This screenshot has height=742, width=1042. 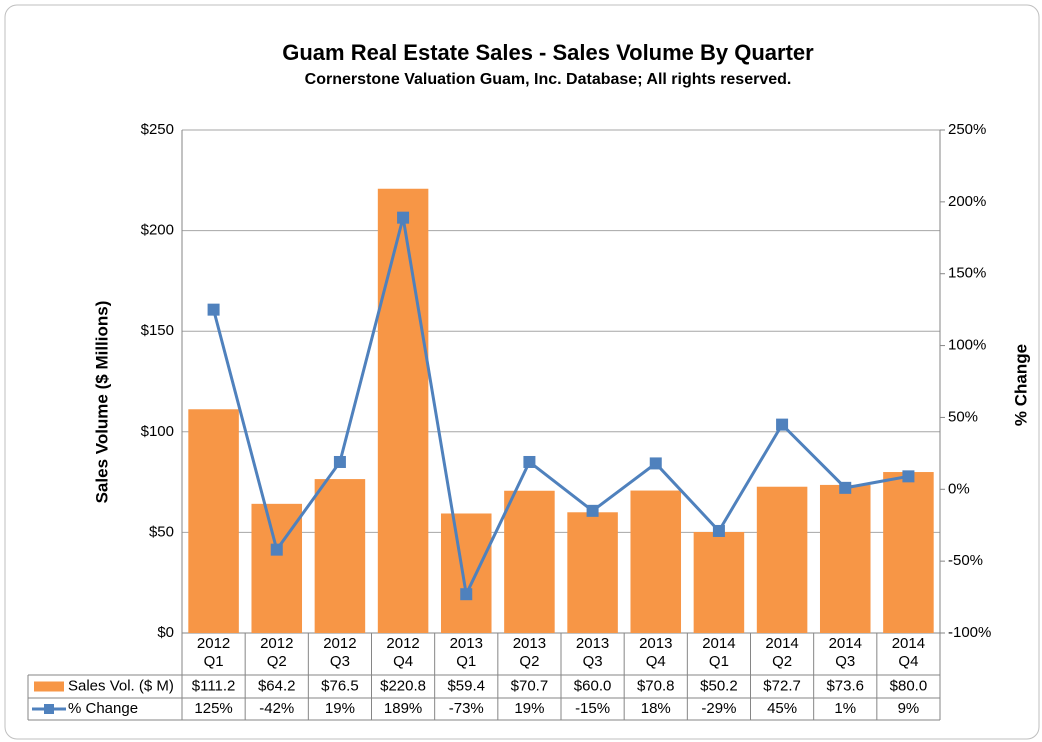 I want to click on y-tick-label: $200, so click(x=157, y=230).